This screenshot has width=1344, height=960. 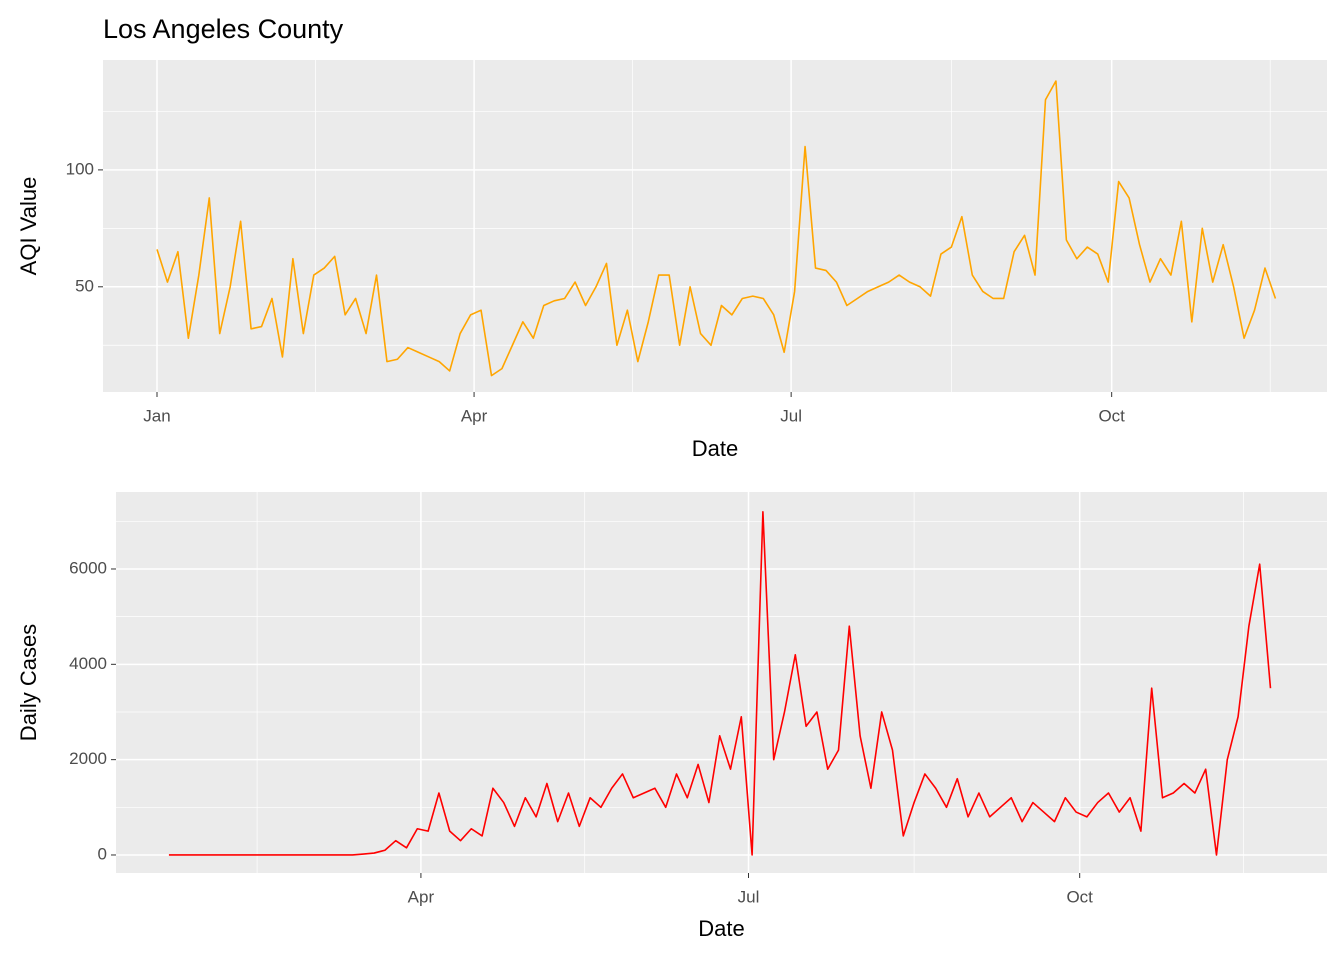 I want to click on y-tick-label: 6000, so click(x=88, y=567).